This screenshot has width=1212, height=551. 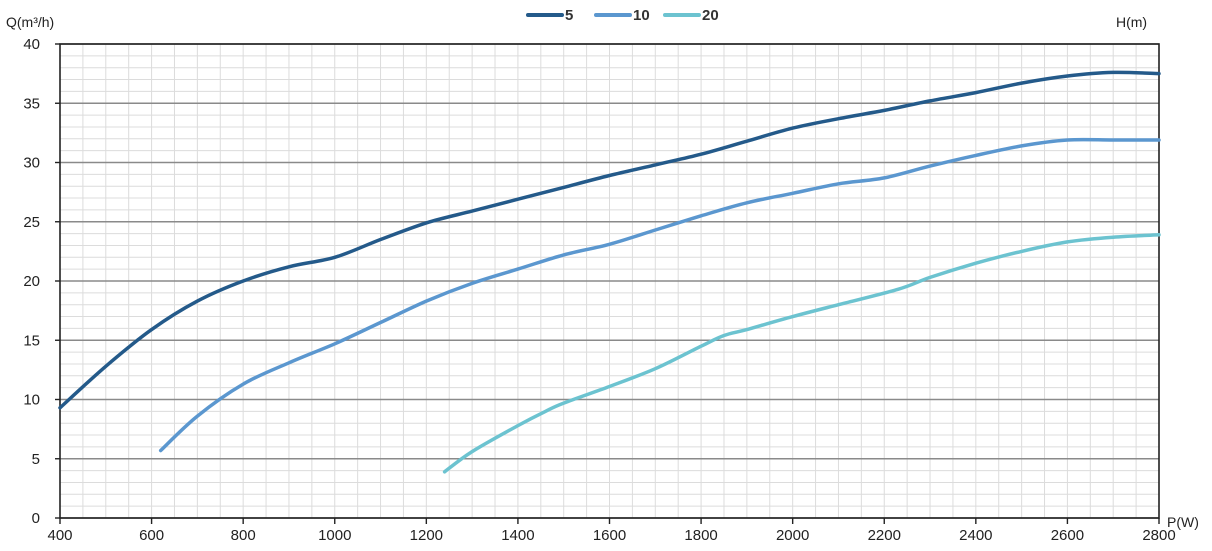 What do you see at coordinates (31, 340) in the screenshot?
I see `y-tick-label: 15` at bounding box center [31, 340].